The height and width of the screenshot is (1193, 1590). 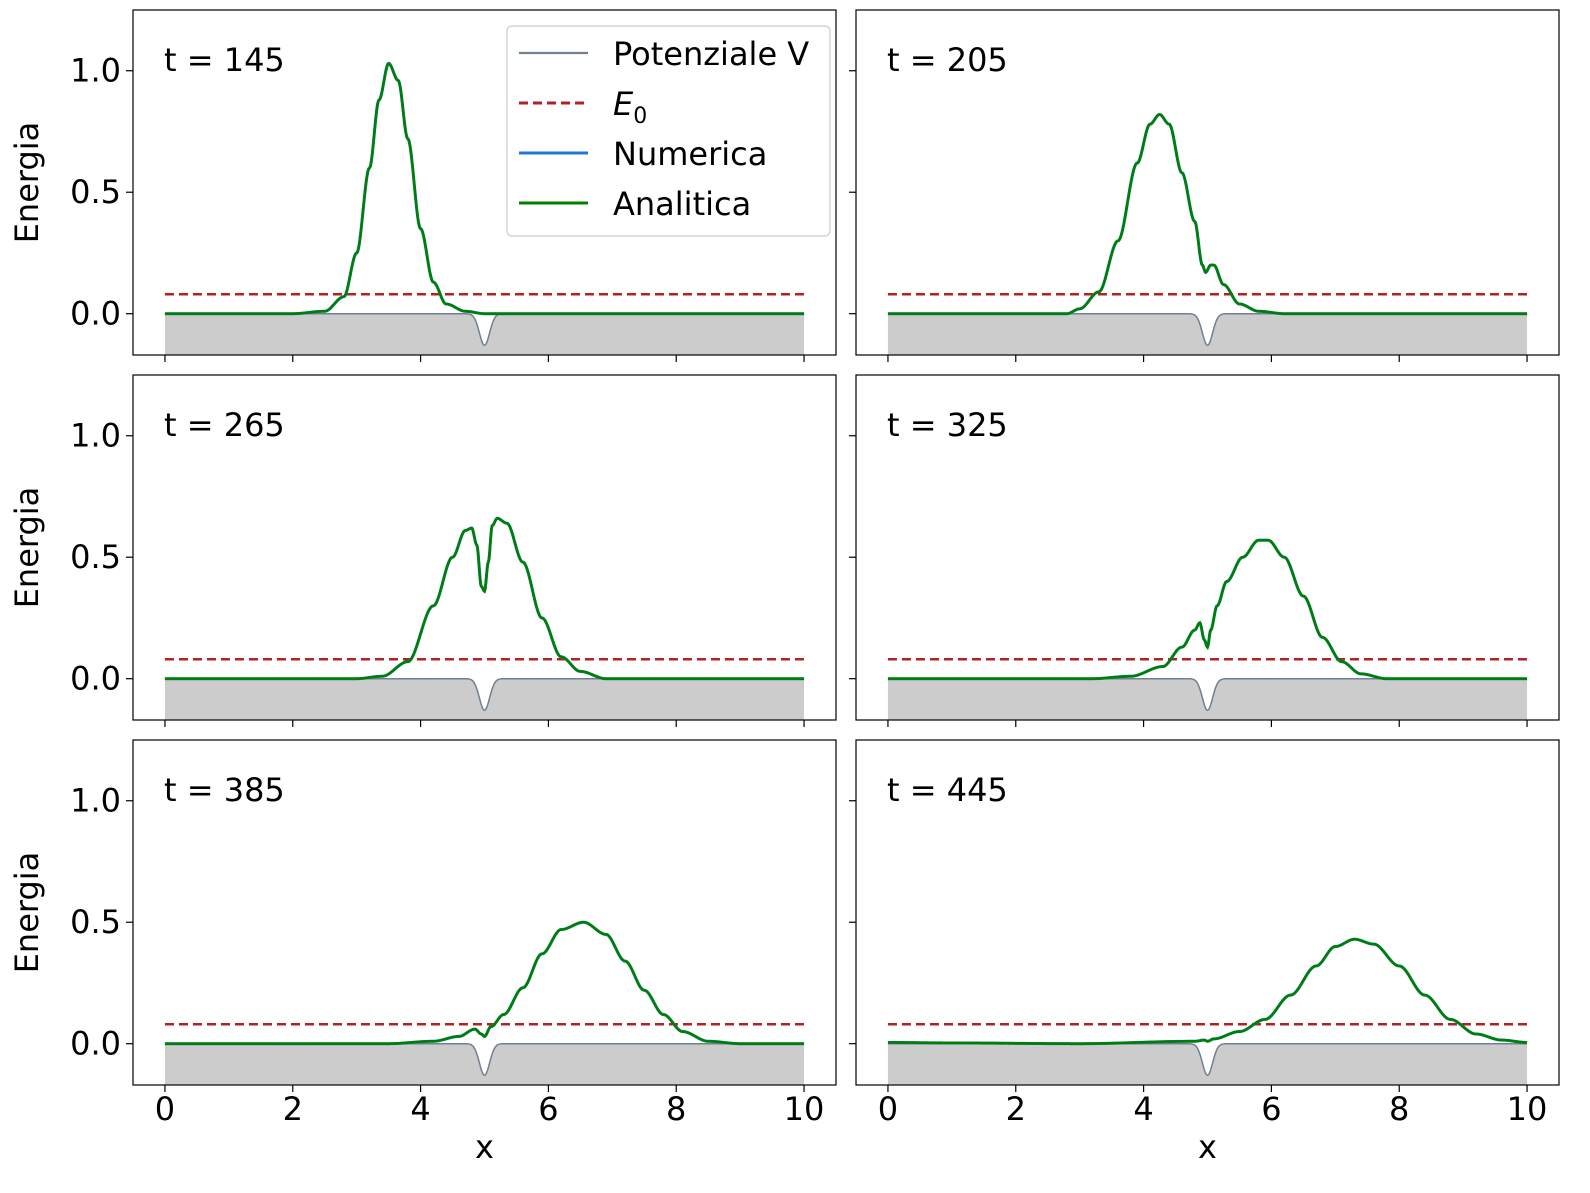 What do you see at coordinates (224, 425) in the screenshot?
I see `time-annotation: t = 265` at bounding box center [224, 425].